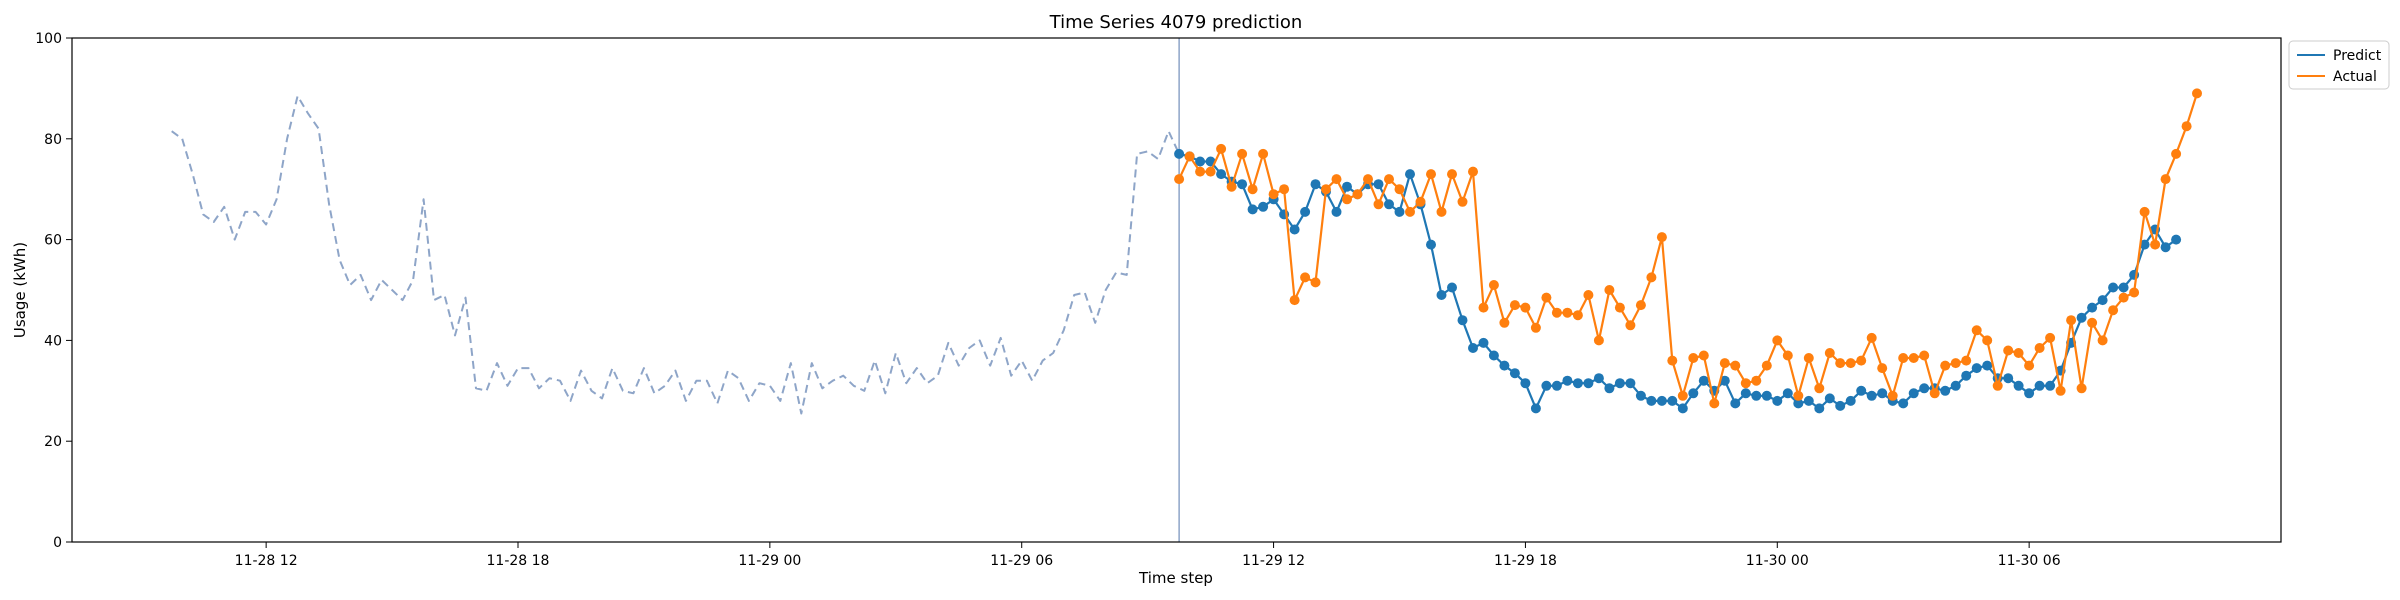 Image resolution: width=2400 pixels, height=600 pixels. What do you see at coordinates (518, 561) in the screenshot?
I see `x-tick-label: 11-28 18` at bounding box center [518, 561].